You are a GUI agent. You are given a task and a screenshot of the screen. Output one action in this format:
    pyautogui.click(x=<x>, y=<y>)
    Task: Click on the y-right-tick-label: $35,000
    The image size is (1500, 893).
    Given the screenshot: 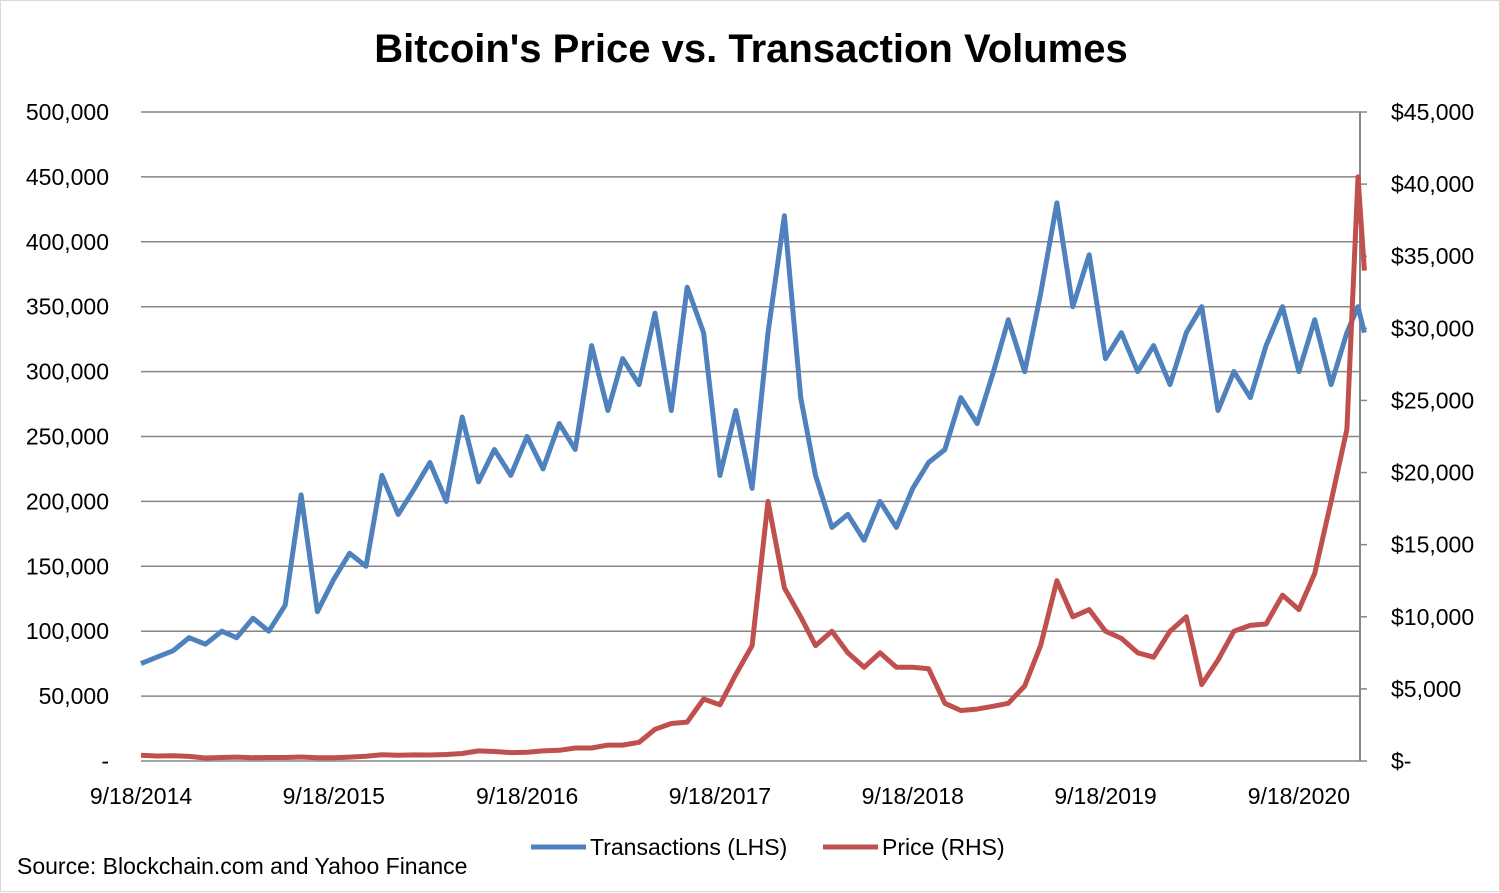 What is the action you would take?
    pyautogui.click(x=1432, y=256)
    